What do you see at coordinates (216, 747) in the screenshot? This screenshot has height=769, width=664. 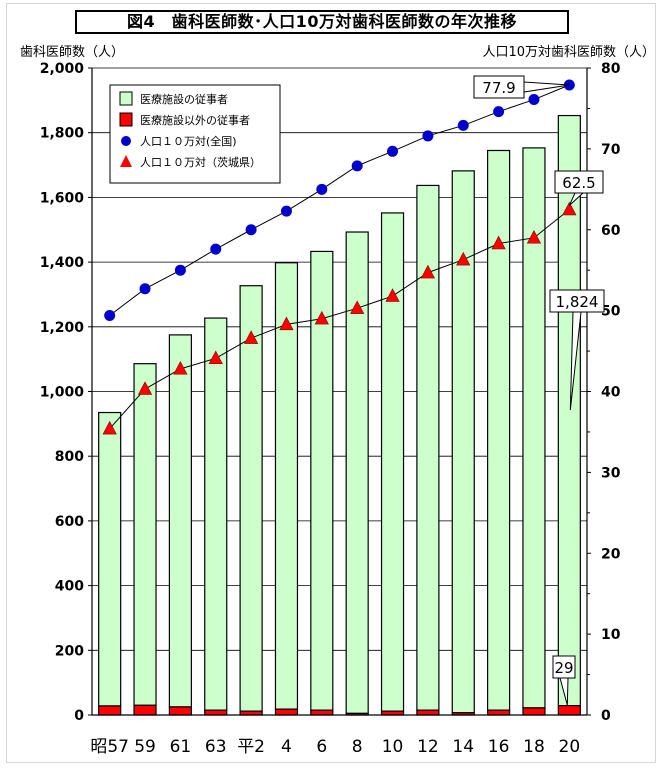 I see `x-tick-label: 63` at bounding box center [216, 747].